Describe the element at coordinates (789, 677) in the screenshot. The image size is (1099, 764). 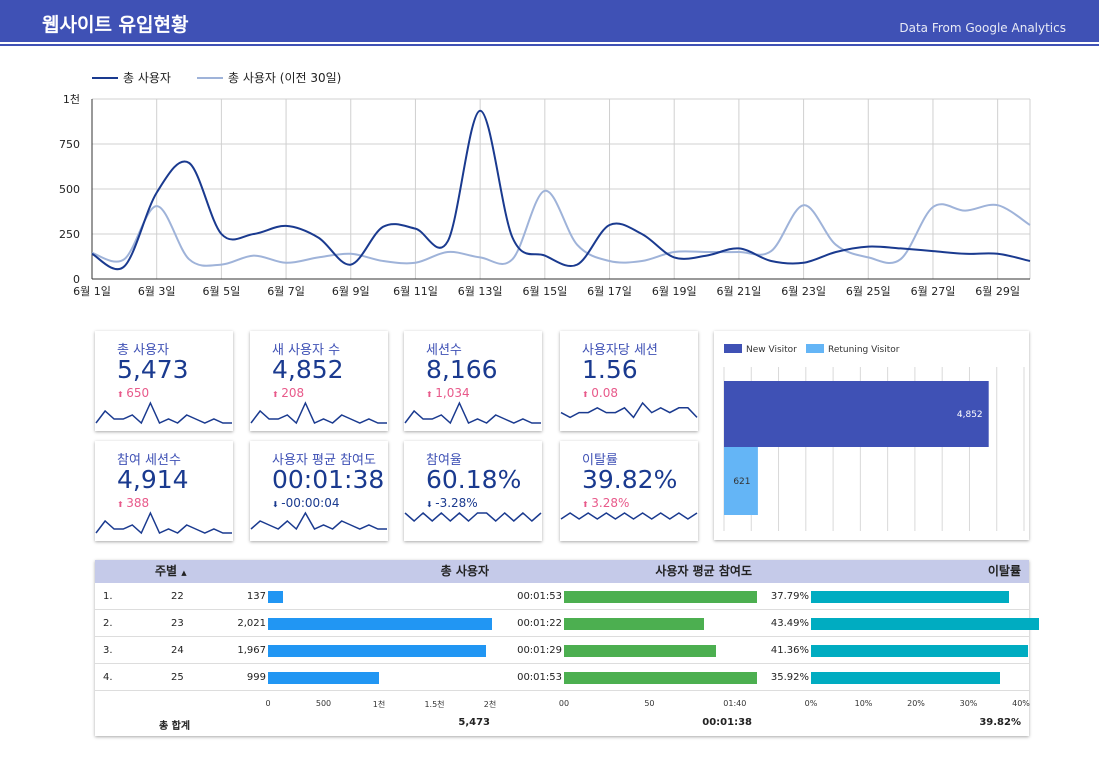
I see `bounce-value: 35.92%` at that location.